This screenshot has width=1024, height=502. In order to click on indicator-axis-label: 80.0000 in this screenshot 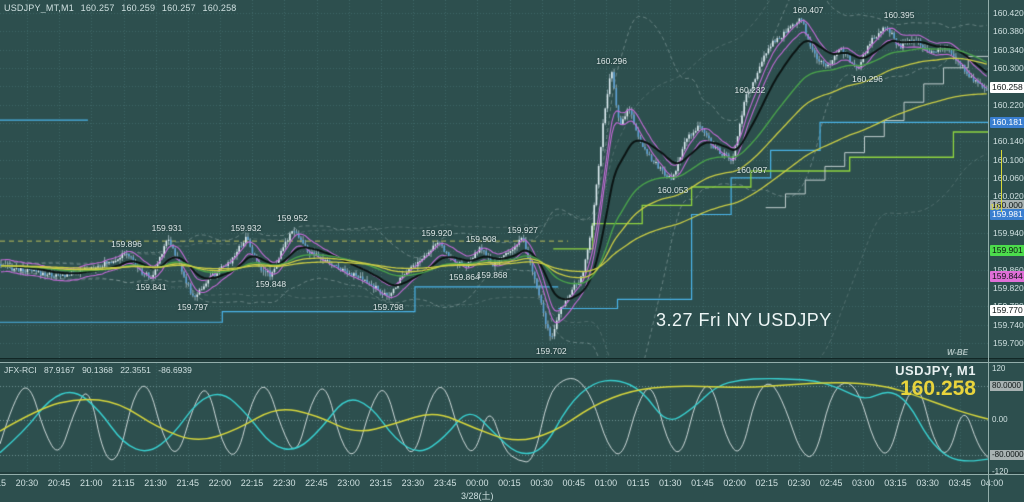, I will do `click(1006, 385)`.